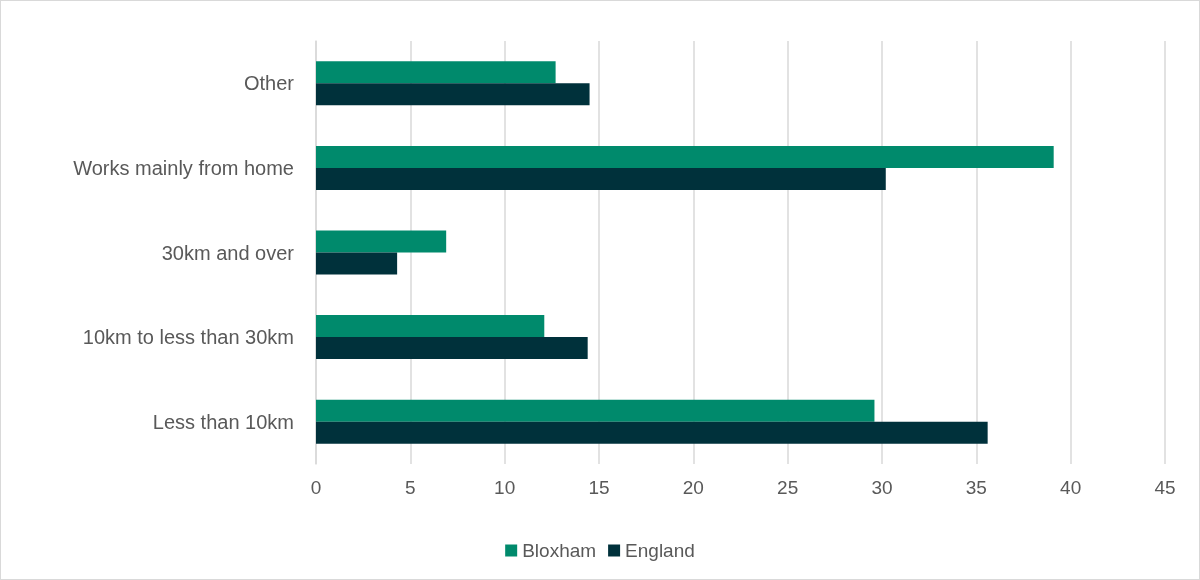 The width and height of the screenshot is (1200, 580). I want to click on x-tick-label: 0, so click(316, 487).